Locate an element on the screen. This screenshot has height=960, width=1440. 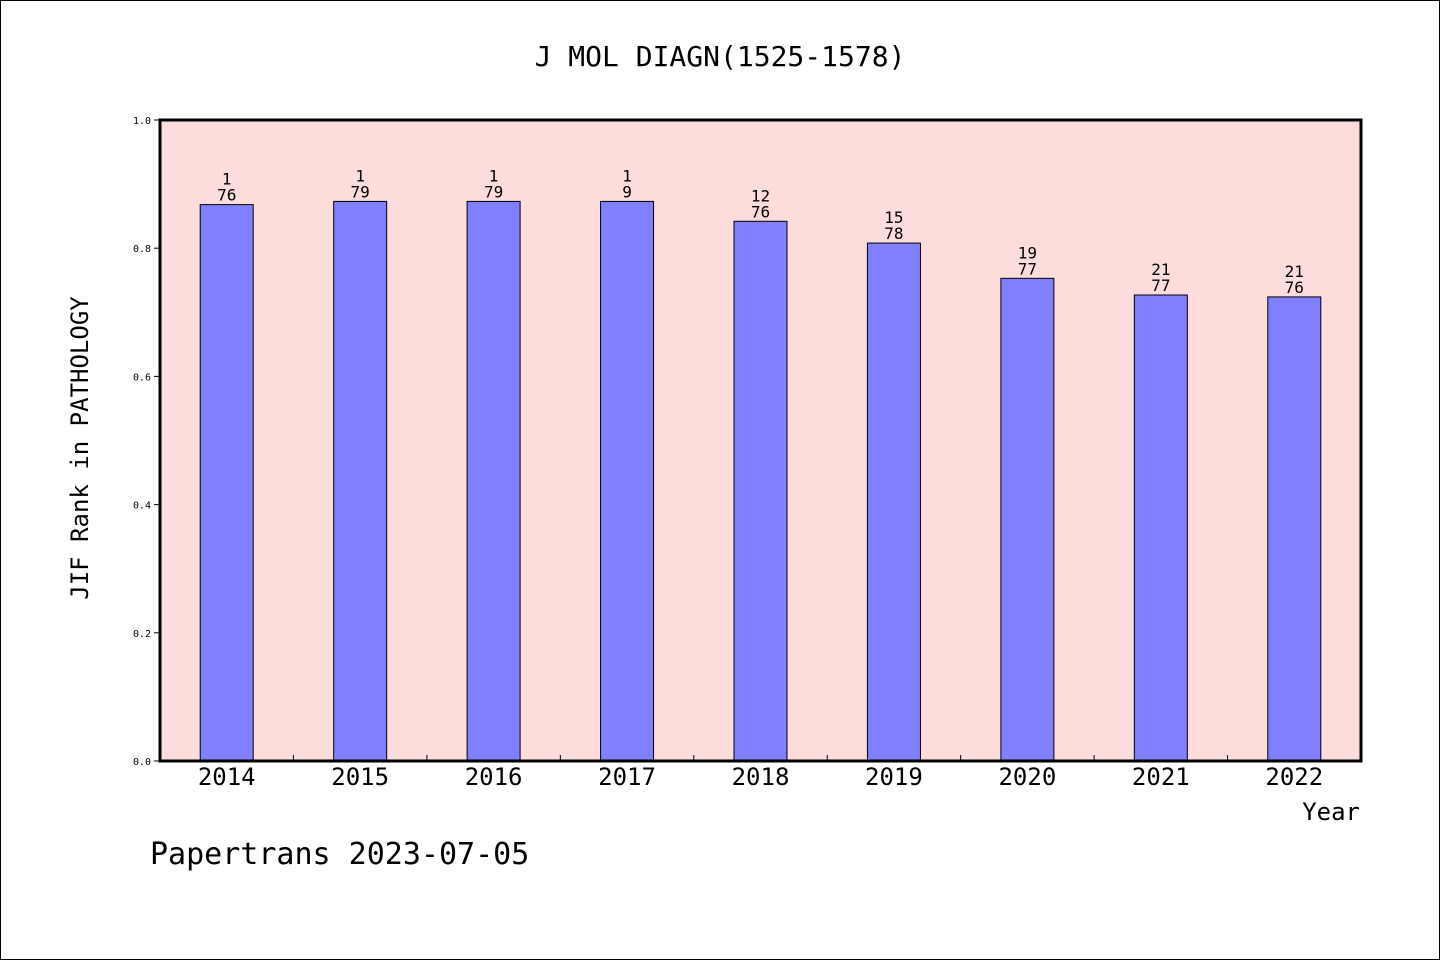
footer-watermark: Papertrans 2023-07-05 is located at coordinates (339, 854).